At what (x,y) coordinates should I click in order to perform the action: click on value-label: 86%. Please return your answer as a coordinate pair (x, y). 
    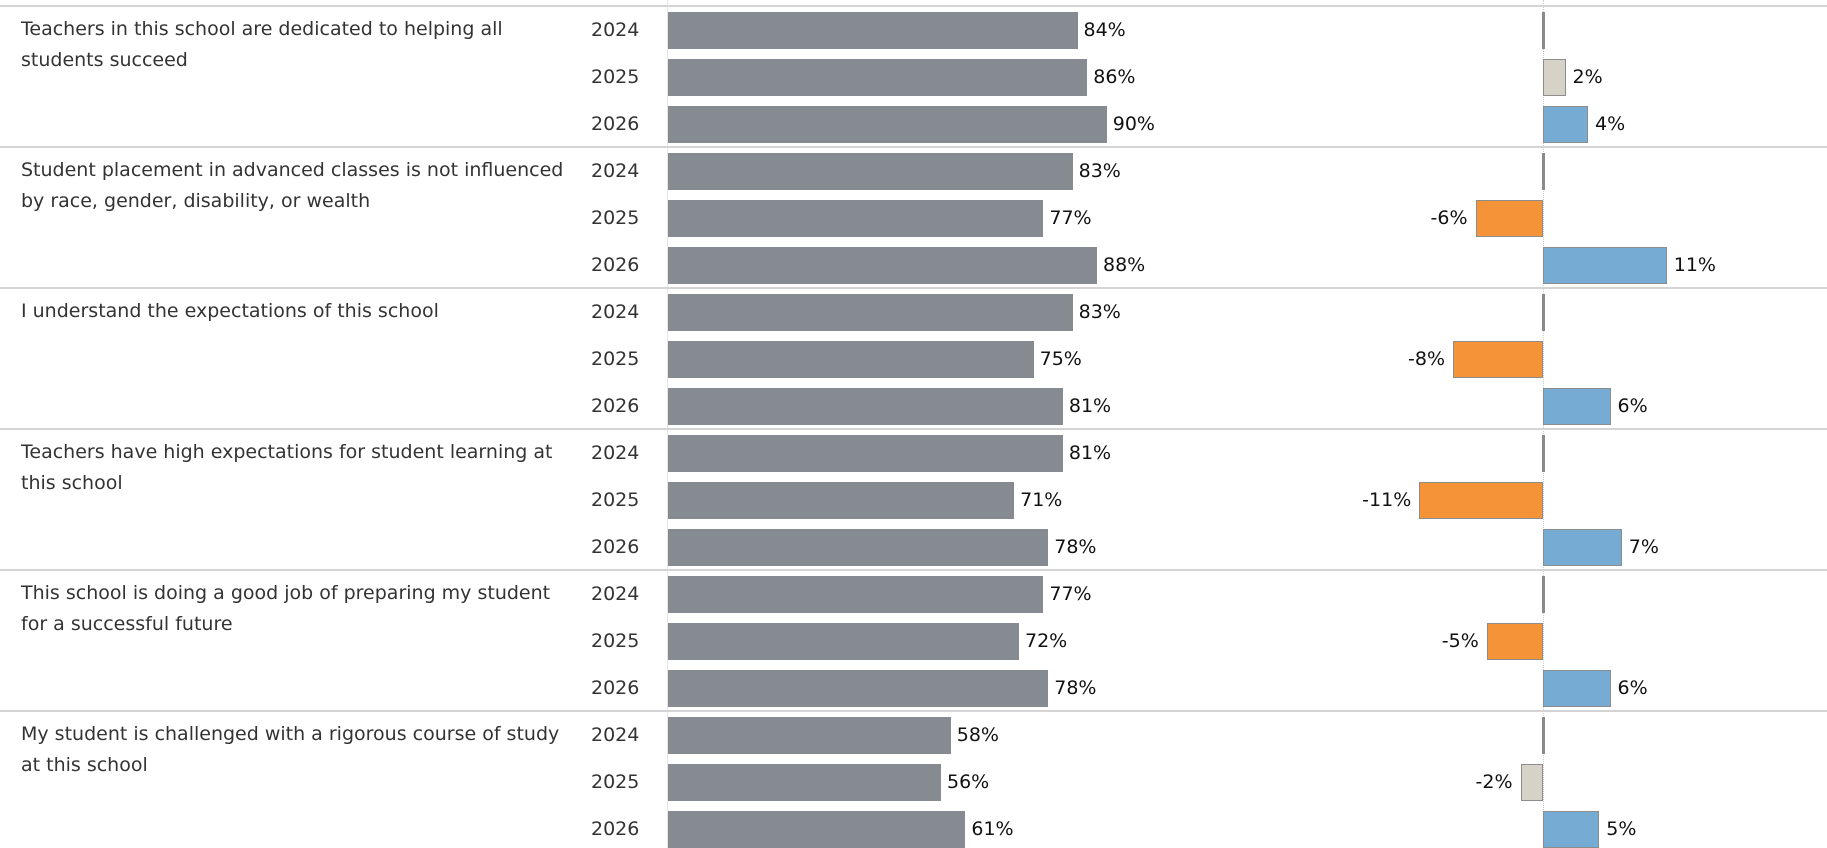
    Looking at the image, I should click on (1114, 76).